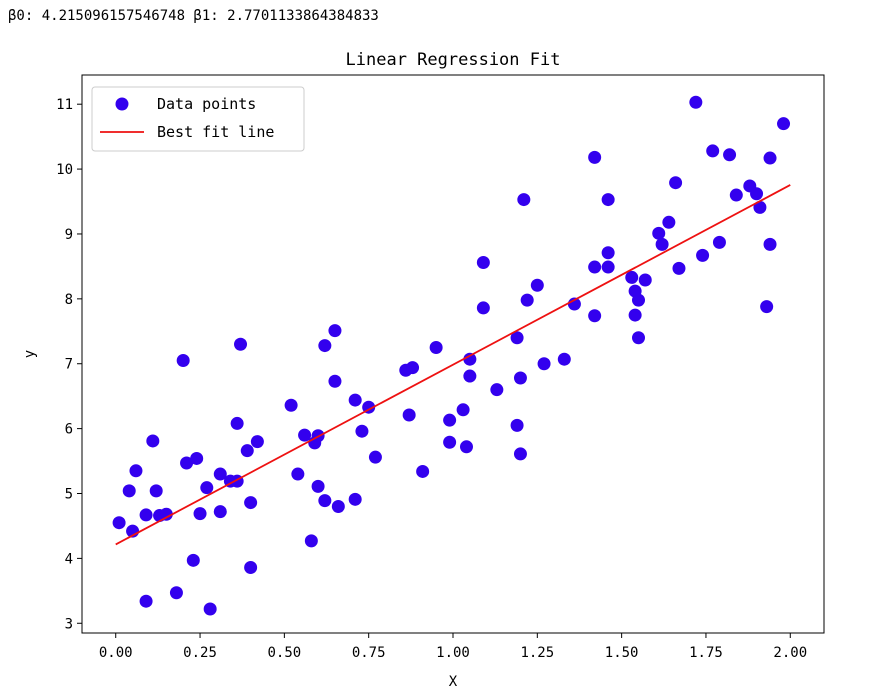 The image size is (882, 699). I want to click on x-axis-label: X, so click(453, 682).